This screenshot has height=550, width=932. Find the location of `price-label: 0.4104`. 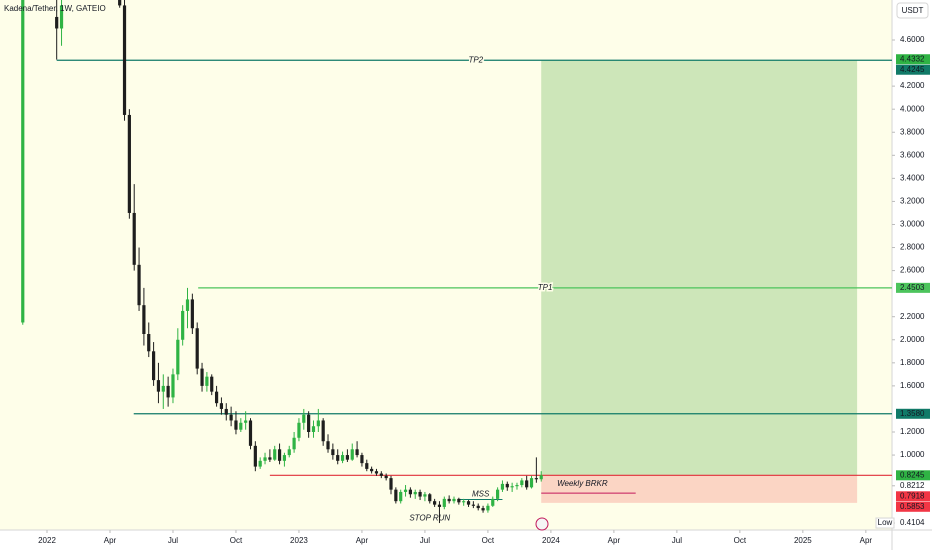

price-label: 0.4104 is located at coordinates (912, 522).